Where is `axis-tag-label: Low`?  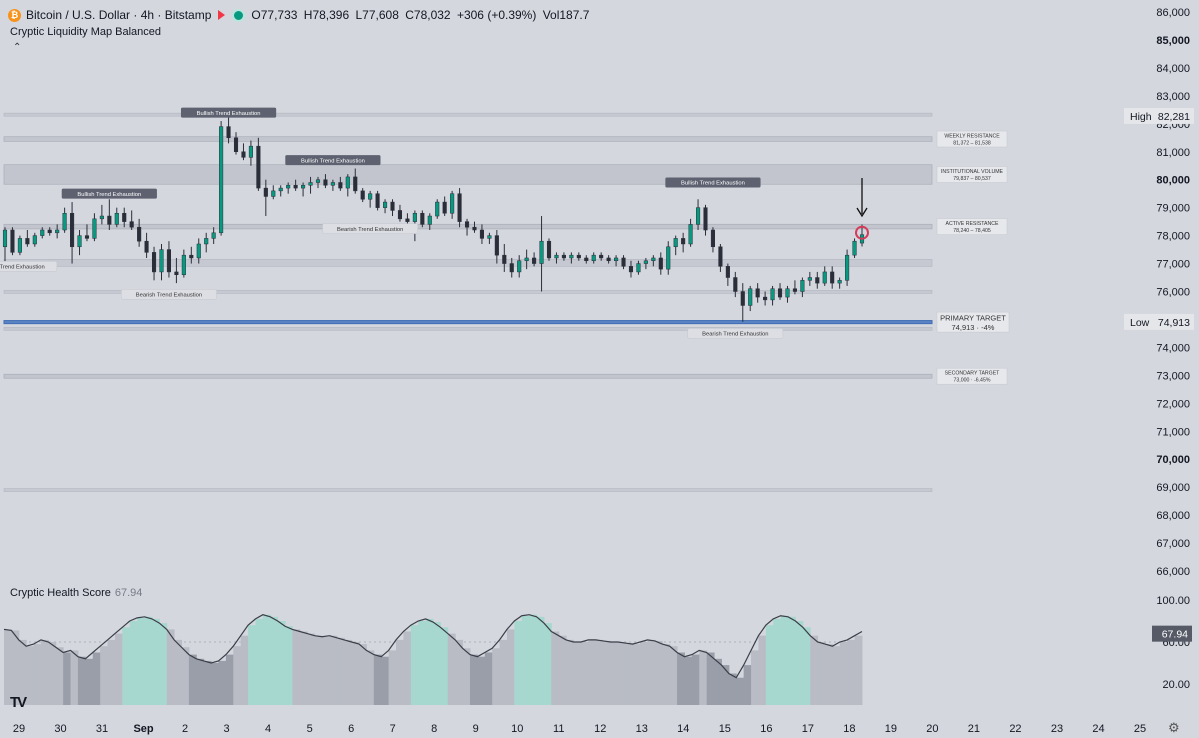
axis-tag-label: Low is located at coordinates (1140, 323).